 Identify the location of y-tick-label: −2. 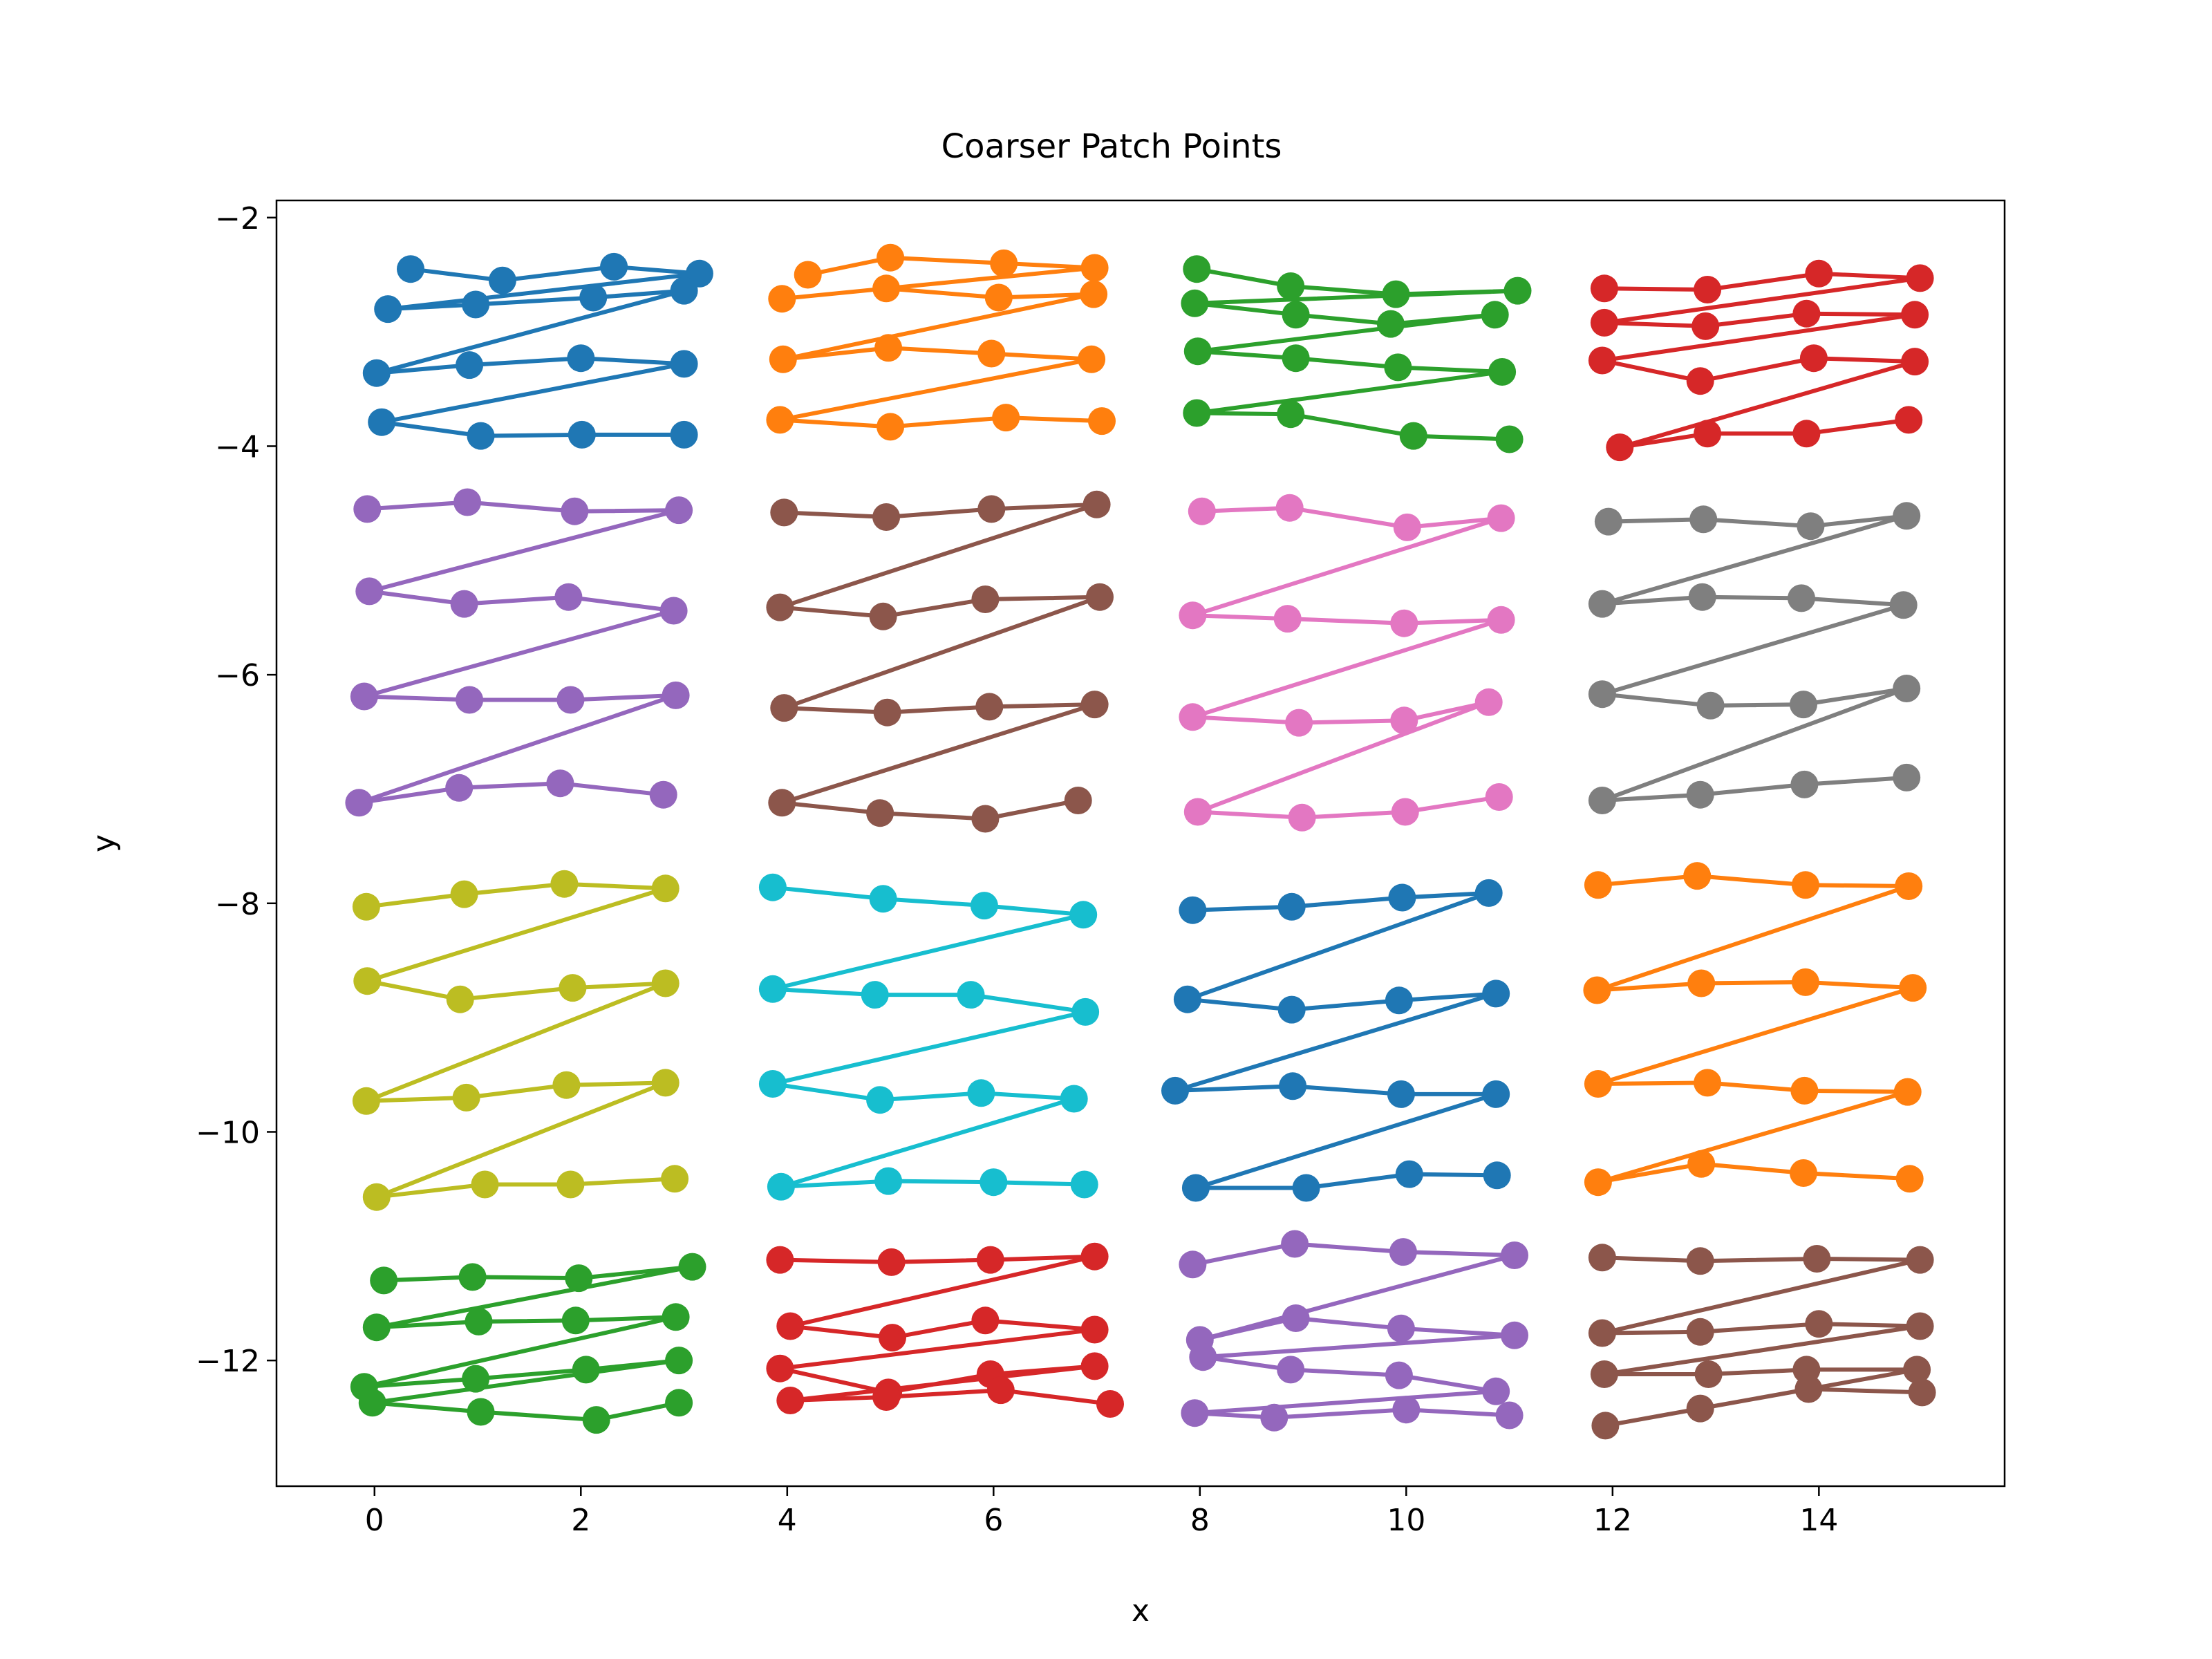
(238, 218).